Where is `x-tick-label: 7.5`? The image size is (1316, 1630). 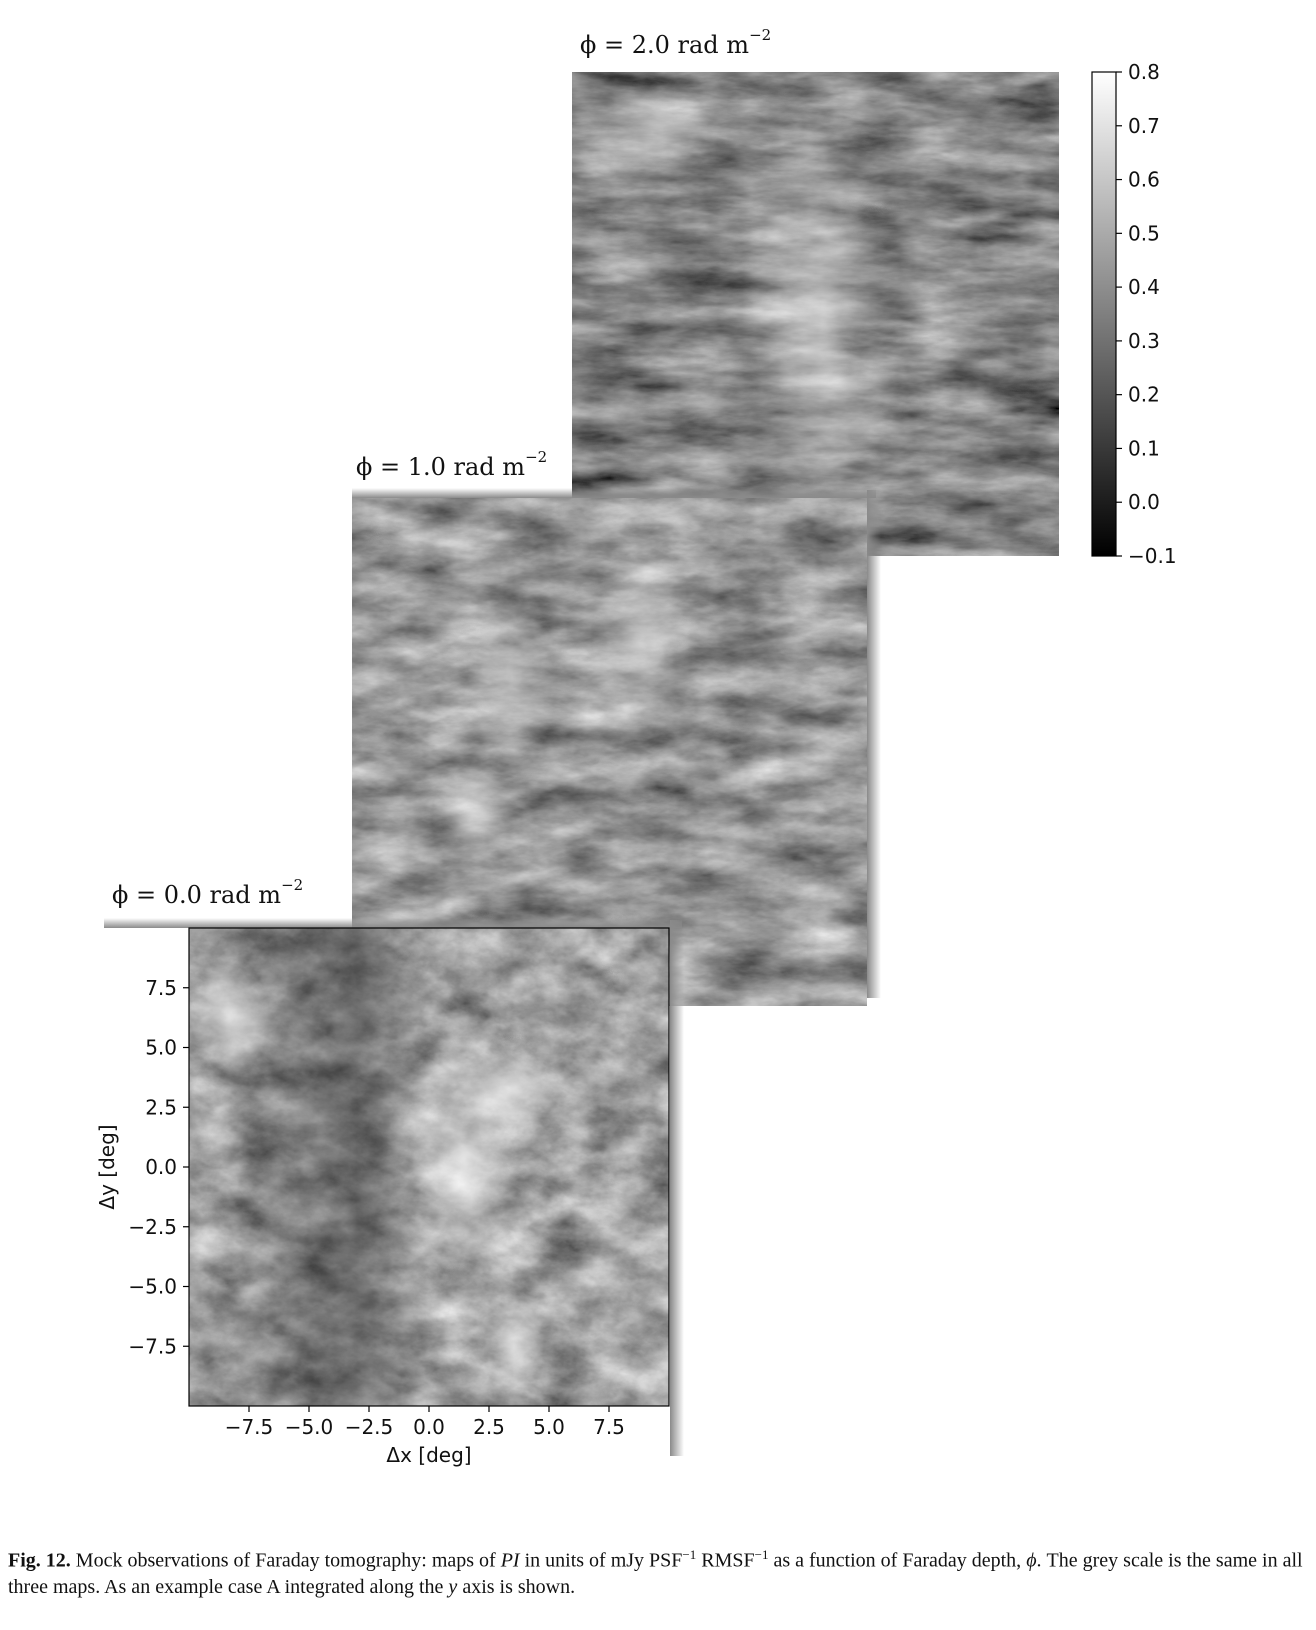 x-tick-label: 7.5 is located at coordinates (609, 1427).